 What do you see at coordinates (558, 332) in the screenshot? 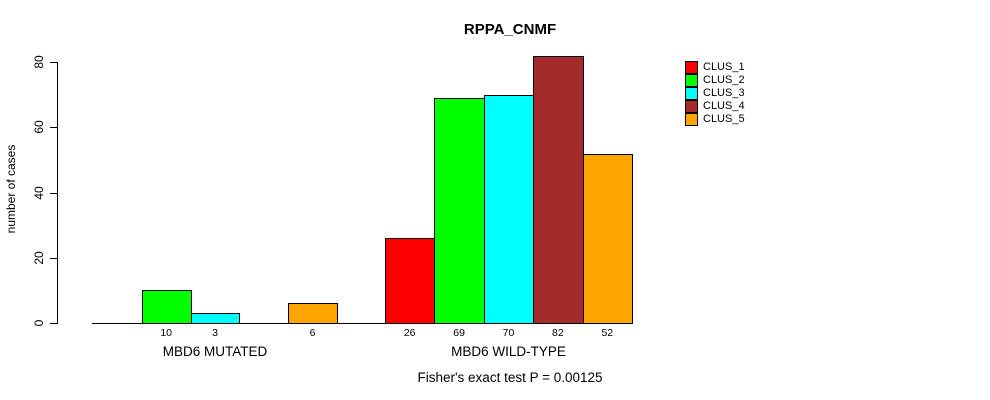
I see `bar-value-label: 82` at bounding box center [558, 332].